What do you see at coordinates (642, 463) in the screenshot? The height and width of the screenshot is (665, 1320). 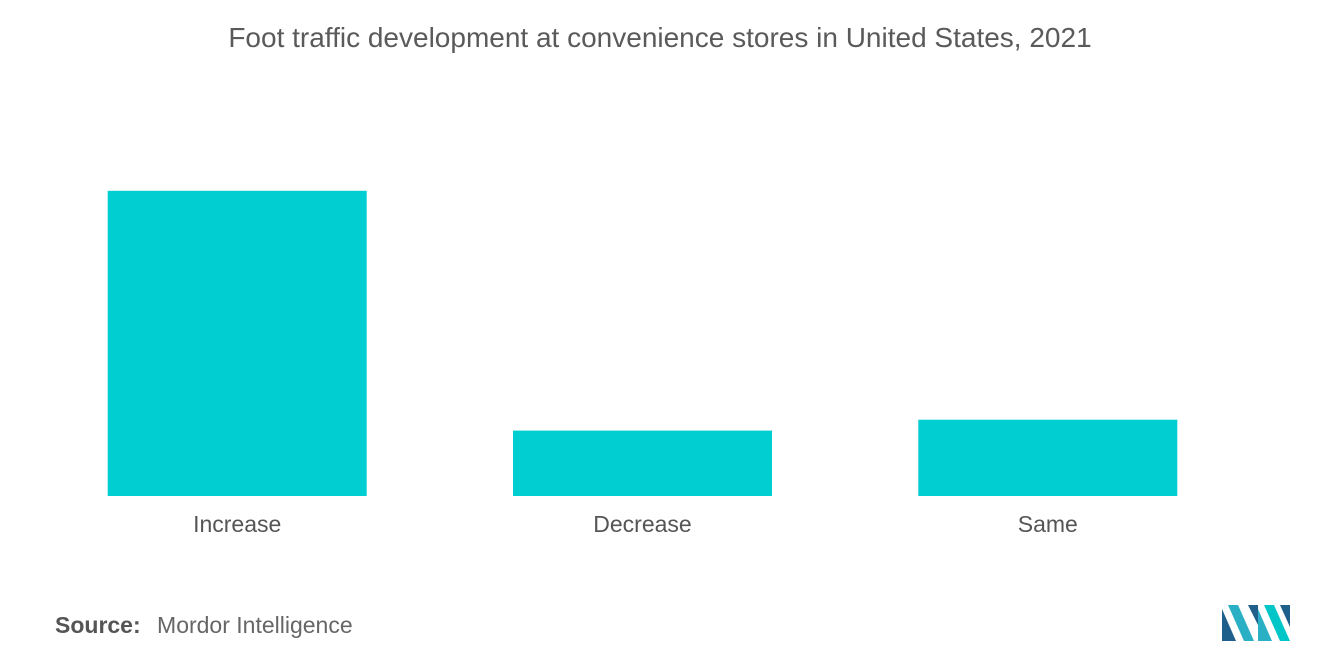 I see `bar-decrease` at bounding box center [642, 463].